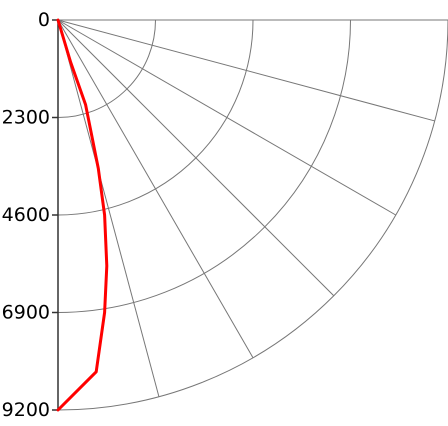  Describe the element at coordinates (44, 20) in the screenshot. I see `y-tick-label: 0` at that location.